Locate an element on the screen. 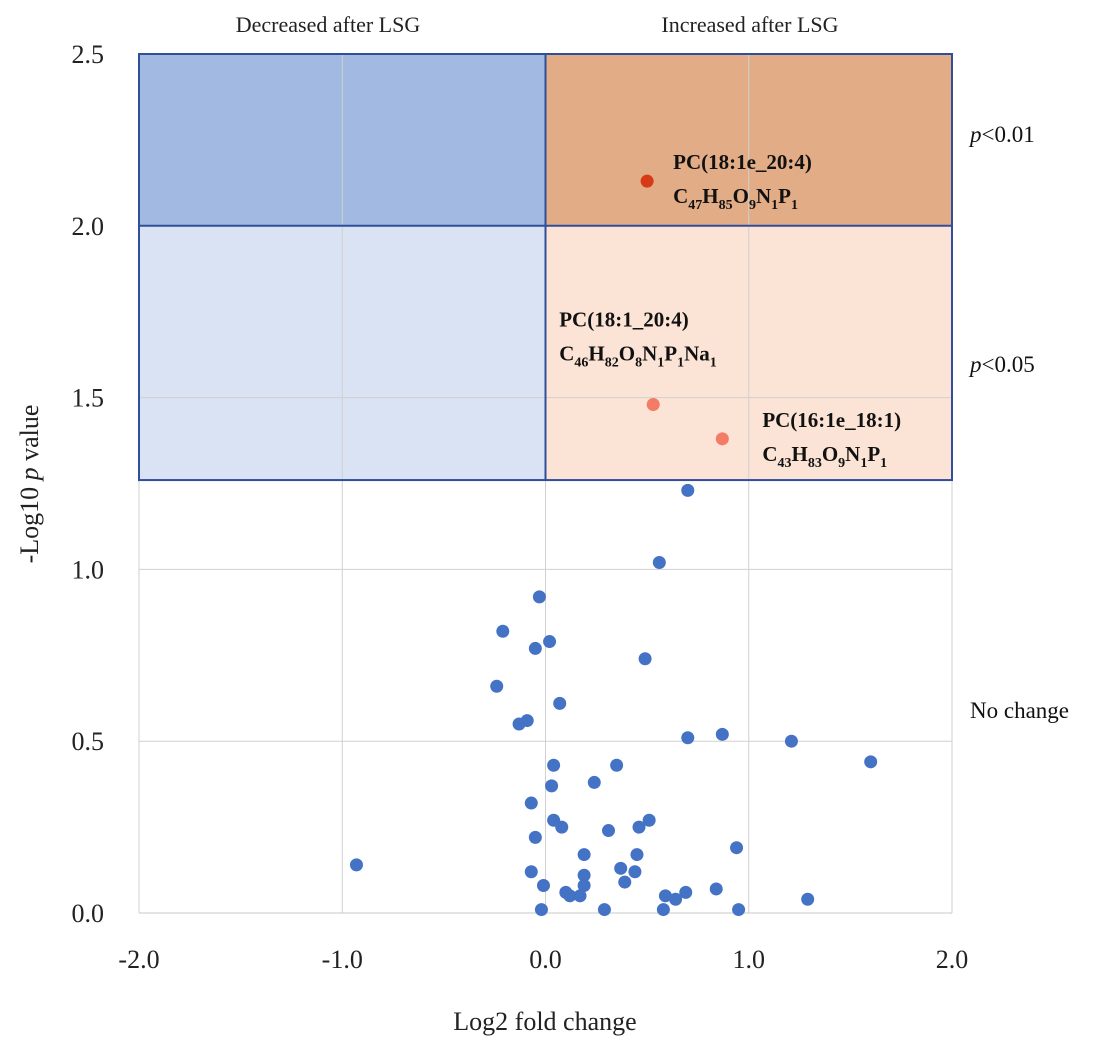  y-tick-label: 2.5 is located at coordinates (88, 54).